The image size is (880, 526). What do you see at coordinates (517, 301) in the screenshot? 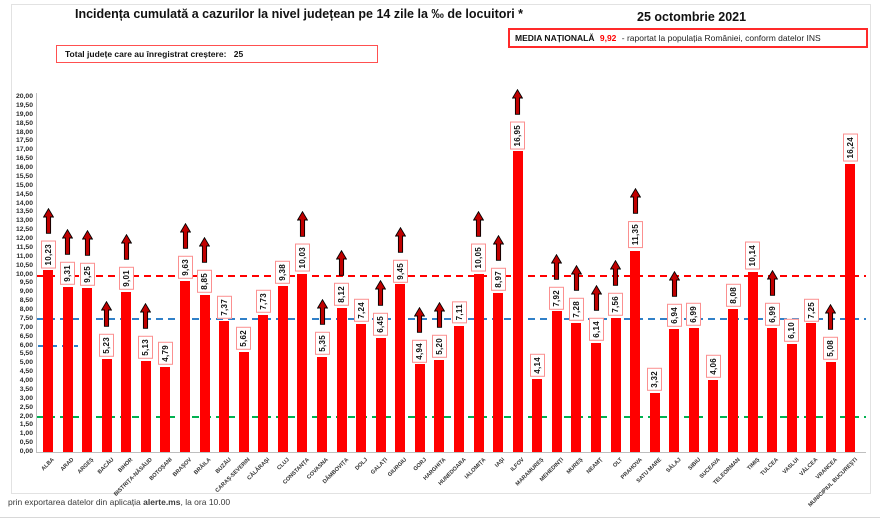
I see `bar-ilfov` at bounding box center [517, 301].